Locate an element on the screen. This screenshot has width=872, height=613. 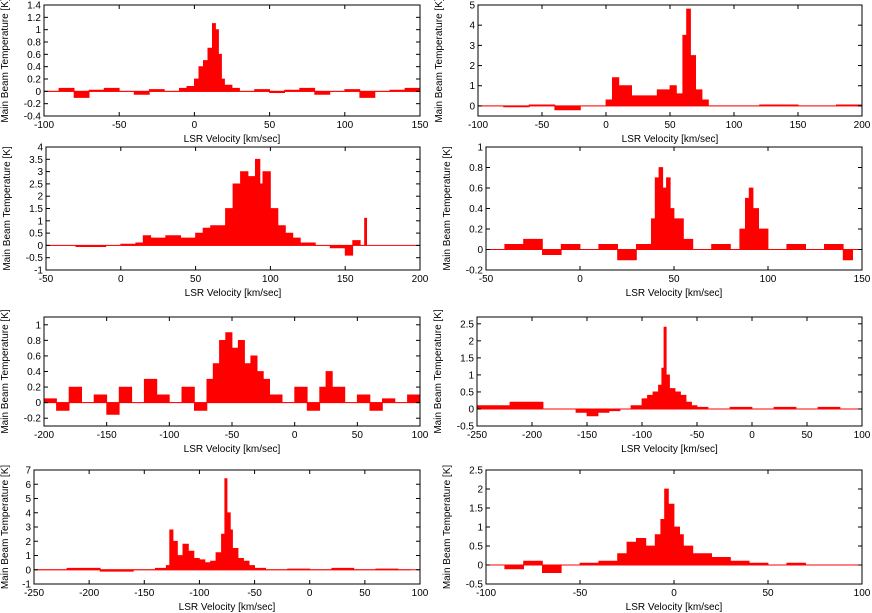
y-tick-label: 7 is located at coordinates (28, 471).